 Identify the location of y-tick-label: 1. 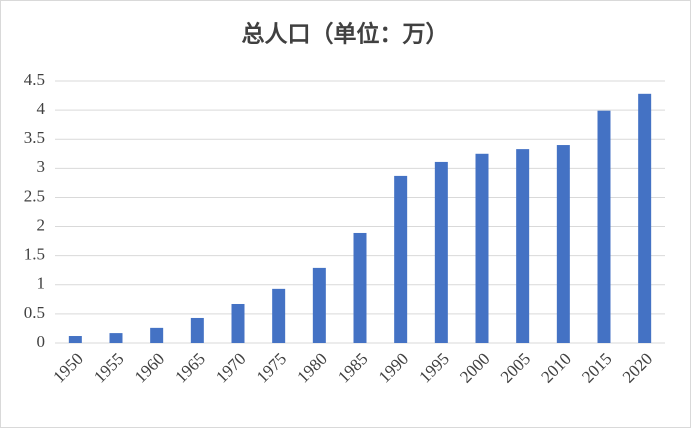
(41, 283).